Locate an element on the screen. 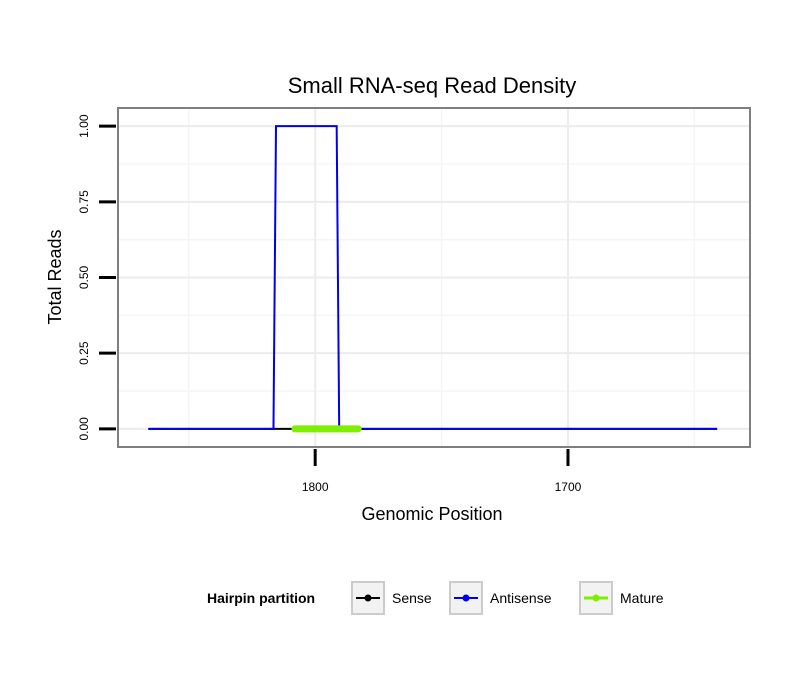 This screenshot has height=690, width=810. legend-title: Hairpin partition is located at coordinates (261, 598).